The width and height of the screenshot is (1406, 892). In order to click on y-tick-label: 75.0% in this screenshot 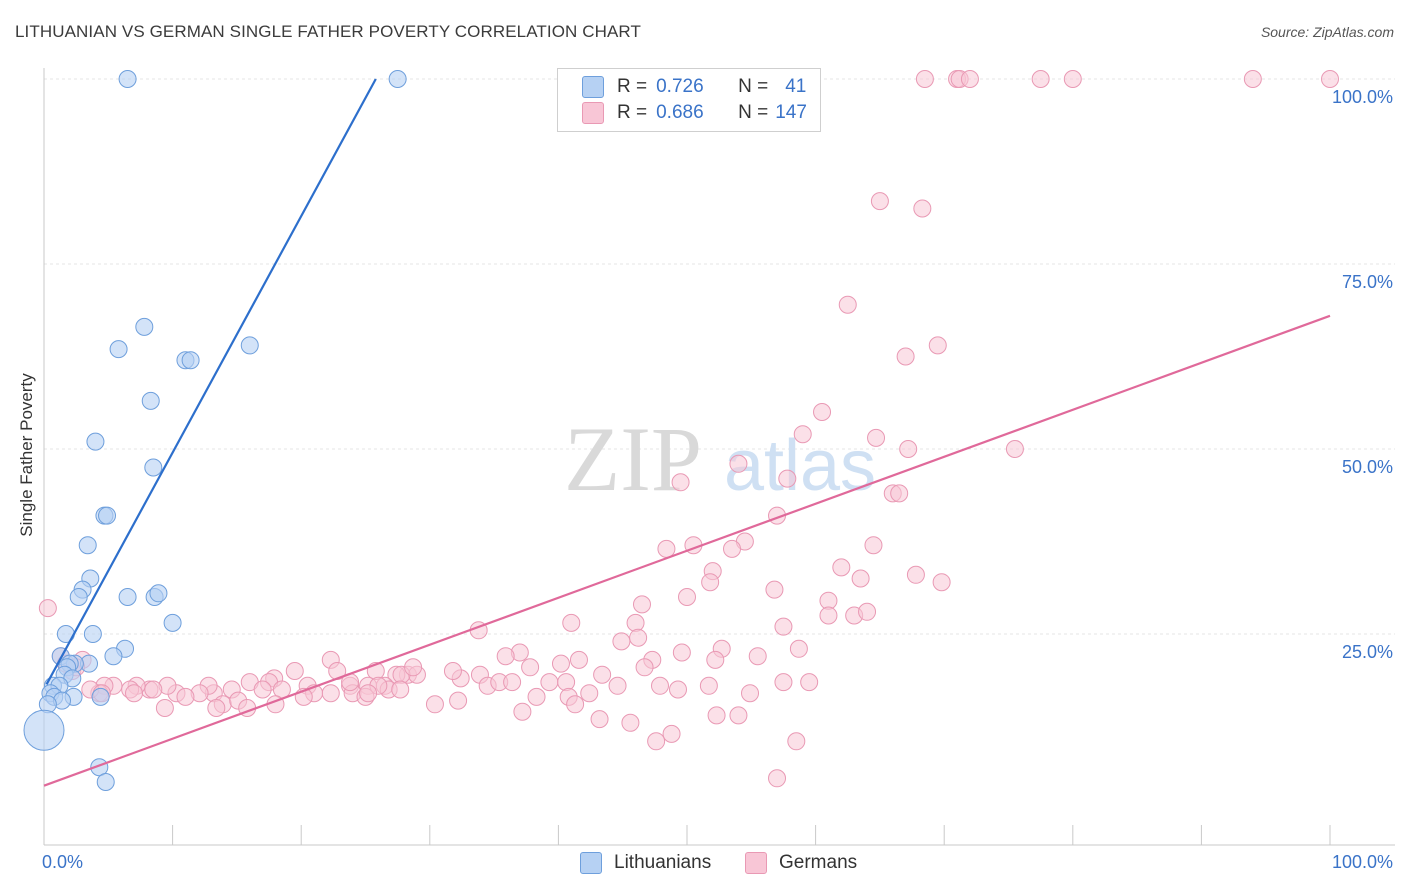, I will do `click(1367, 282)`.